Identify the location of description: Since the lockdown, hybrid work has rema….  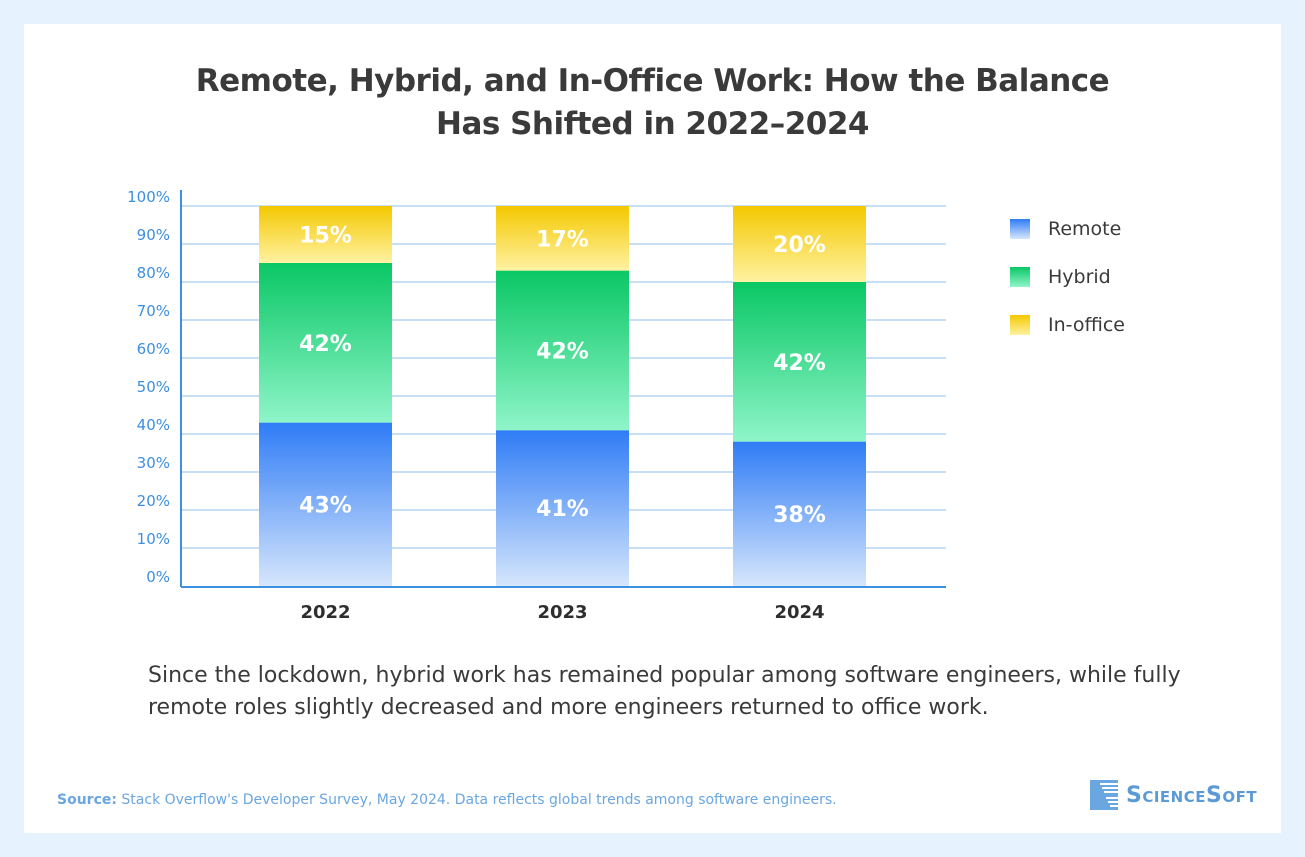
(664, 691).